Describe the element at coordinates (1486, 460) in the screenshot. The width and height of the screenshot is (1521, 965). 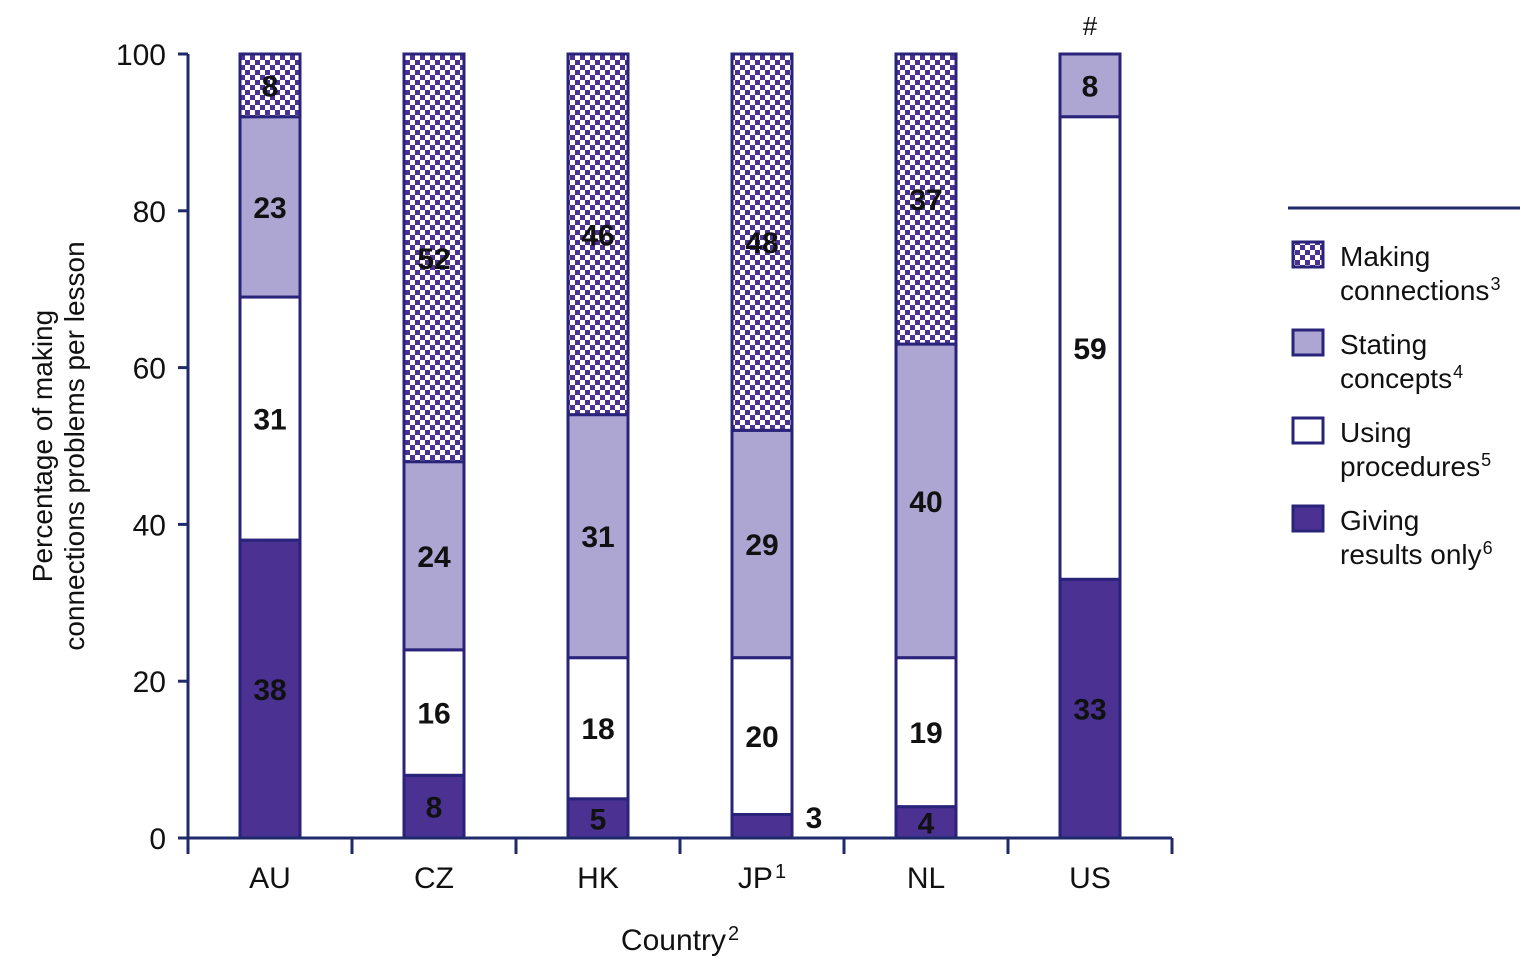
I see `legend-label-superscript: 5` at that location.